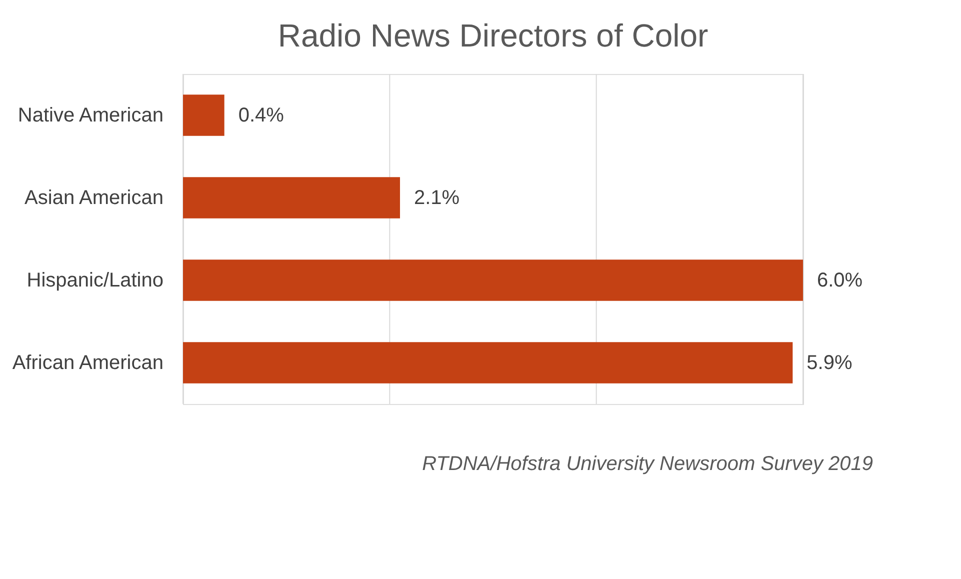 The height and width of the screenshot is (579, 961). I want to click on data-label: 6.0%, so click(840, 280).